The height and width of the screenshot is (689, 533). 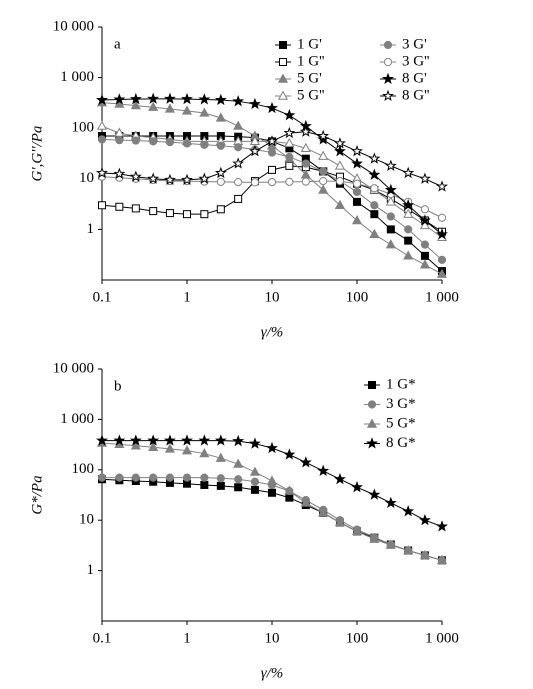 What do you see at coordinates (117, 44) in the screenshot?
I see `panel-label: a` at bounding box center [117, 44].